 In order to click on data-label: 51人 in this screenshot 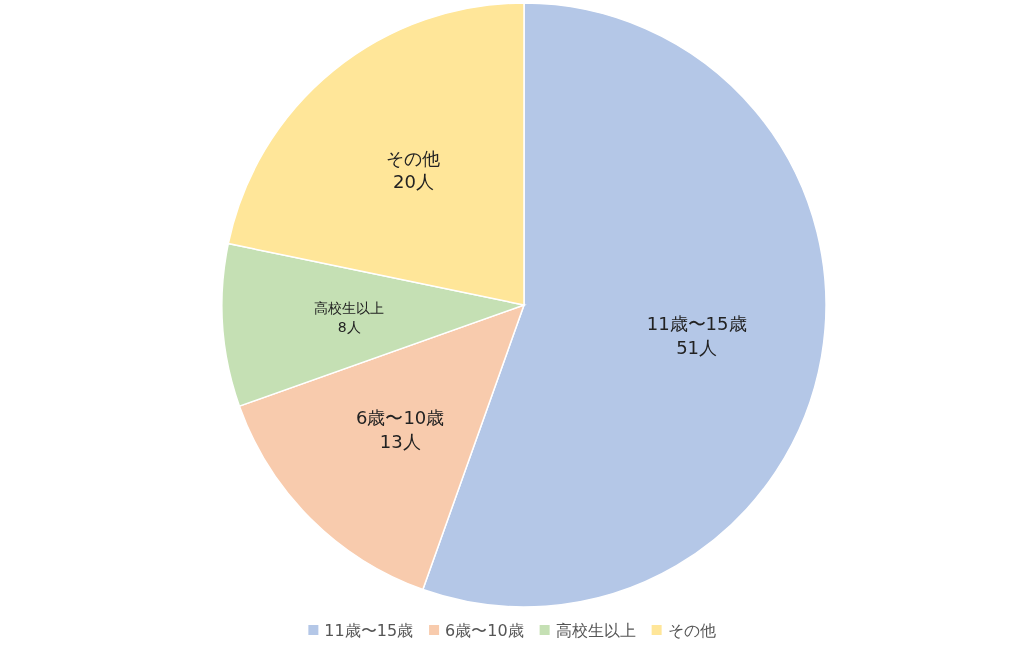, I will do `click(697, 347)`.